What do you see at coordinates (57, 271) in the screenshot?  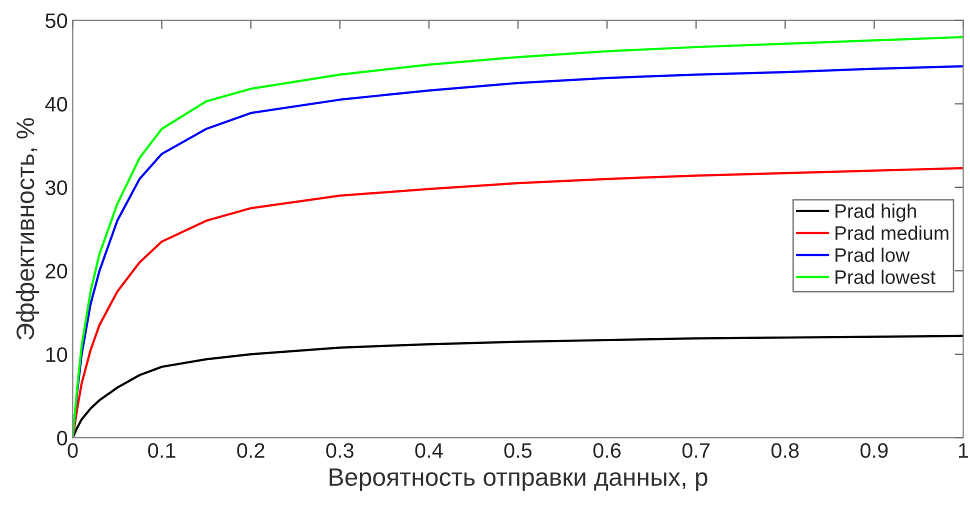 I see `y-tick-label: 20` at bounding box center [57, 271].